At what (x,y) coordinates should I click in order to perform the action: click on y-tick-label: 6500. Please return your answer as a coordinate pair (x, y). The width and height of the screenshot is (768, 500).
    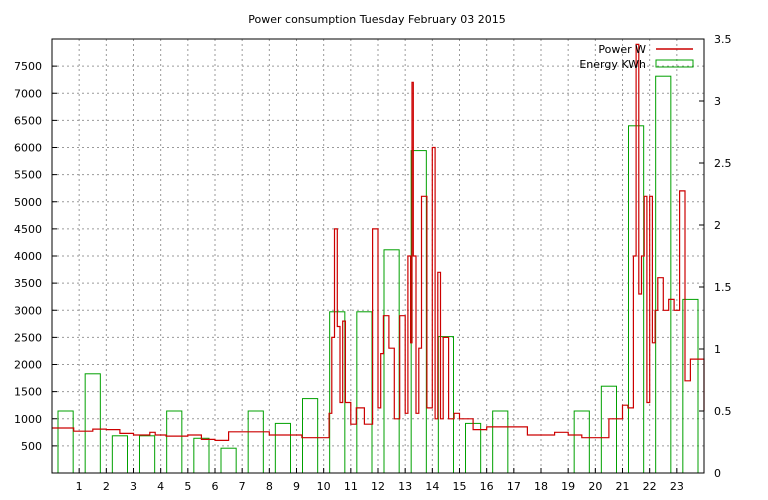
    Looking at the image, I should click on (28, 120).